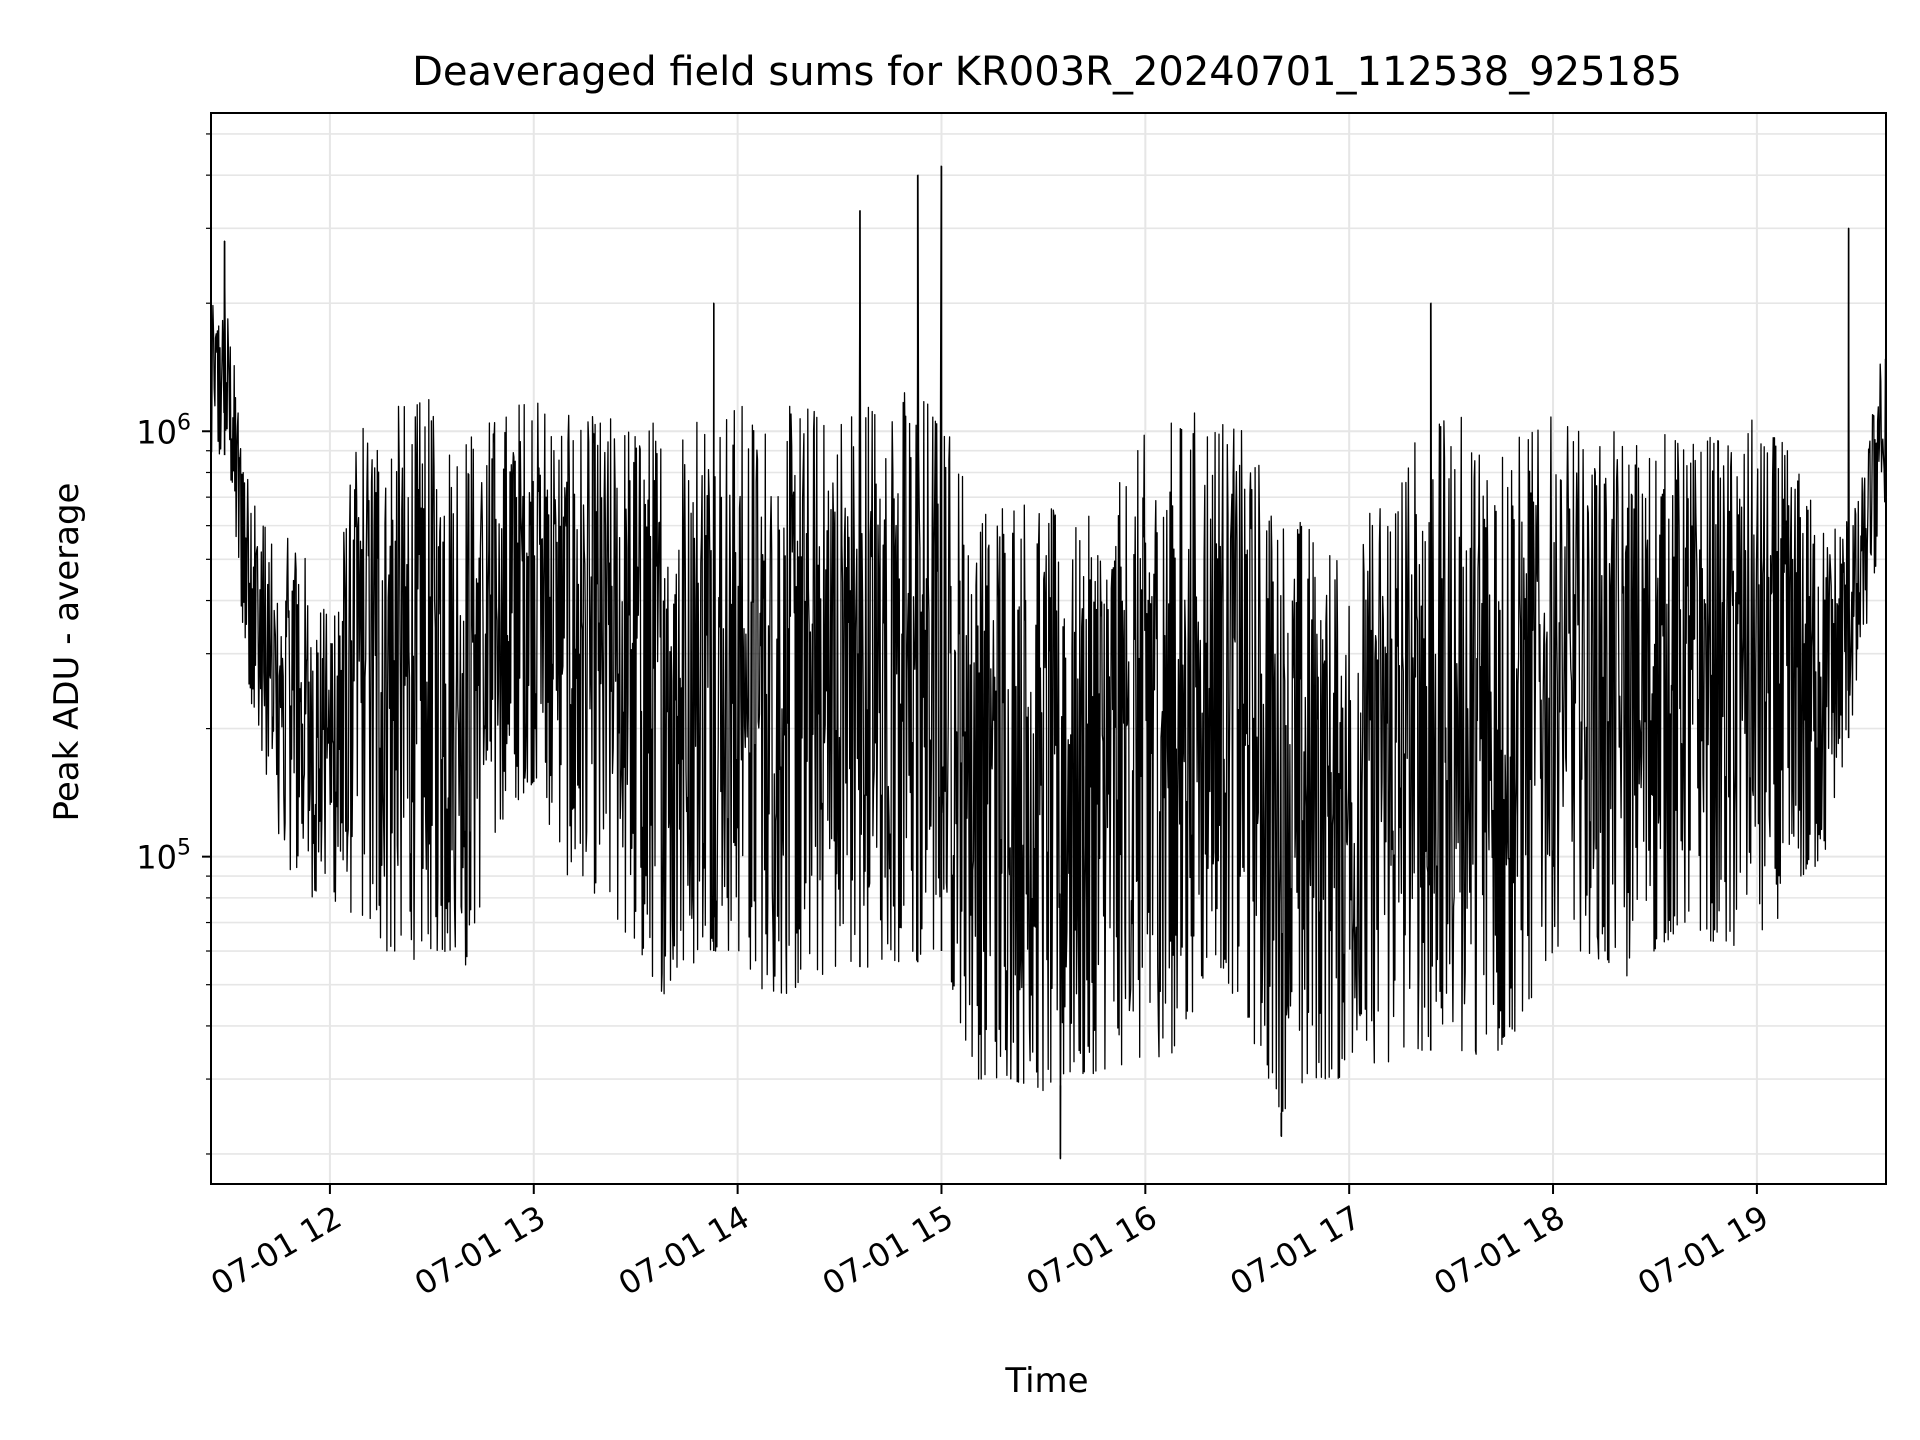  Describe the element at coordinates (480, 1250) in the screenshot. I see `x-tick-label: 07-01 13` at that location.